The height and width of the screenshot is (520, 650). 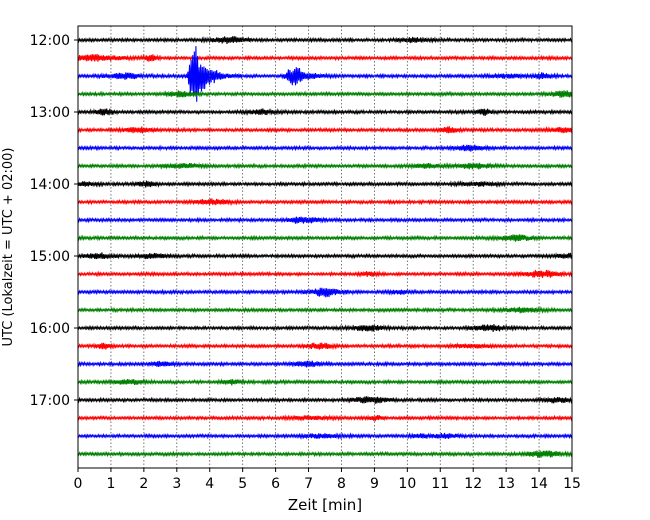 I want to click on y-axis-label: UTC (Lokalzeit = UTC + 02:00), so click(x=8, y=247).